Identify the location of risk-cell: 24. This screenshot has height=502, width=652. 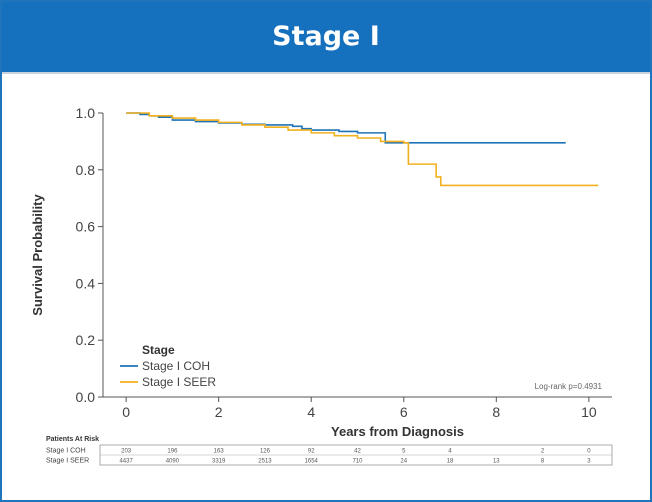
(403, 462).